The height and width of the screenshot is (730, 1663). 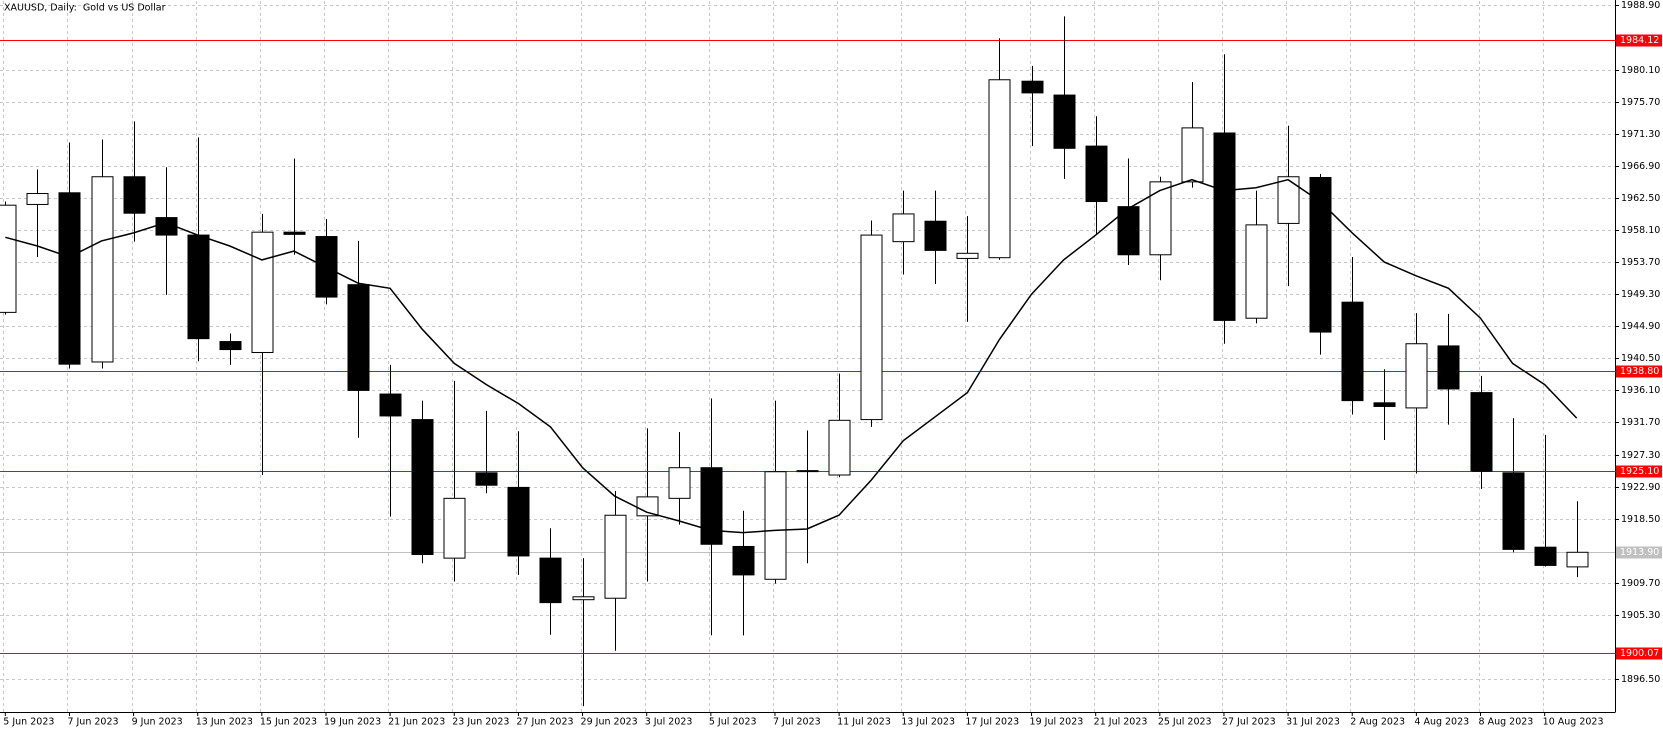 What do you see at coordinates (1640, 262) in the screenshot?
I see `y-tick-label: 1953.70` at bounding box center [1640, 262].